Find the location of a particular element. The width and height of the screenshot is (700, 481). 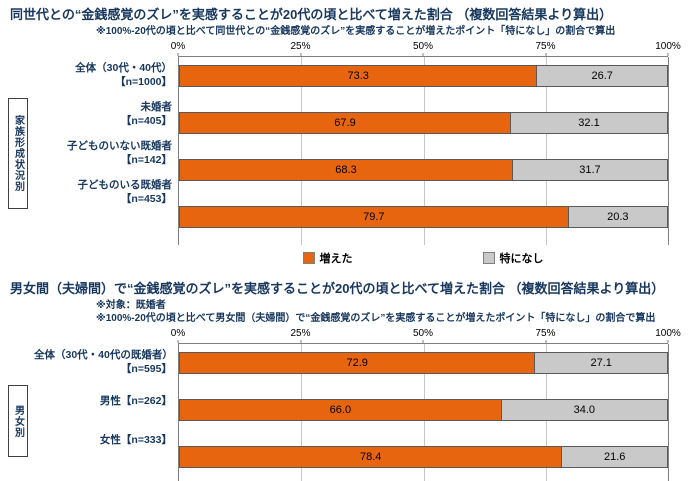

stacked-bar: 66.0 34.0 is located at coordinates (423, 410).